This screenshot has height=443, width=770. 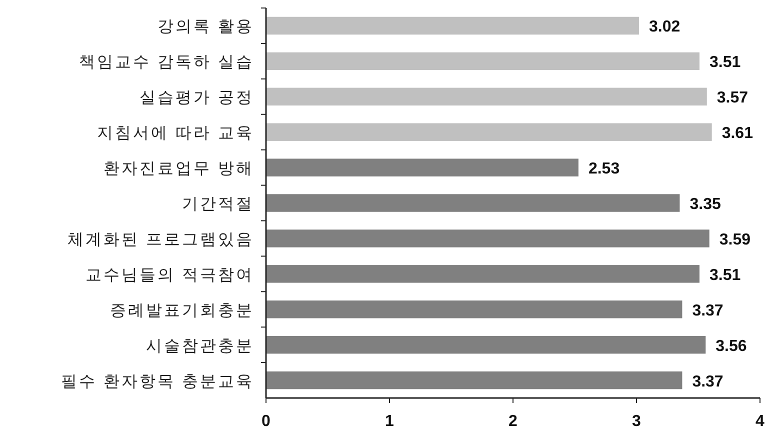 What do you see at coordinates (705, 204) in the screenshot?
I see `data-label: 3.35` at bounding box center [705, 204].